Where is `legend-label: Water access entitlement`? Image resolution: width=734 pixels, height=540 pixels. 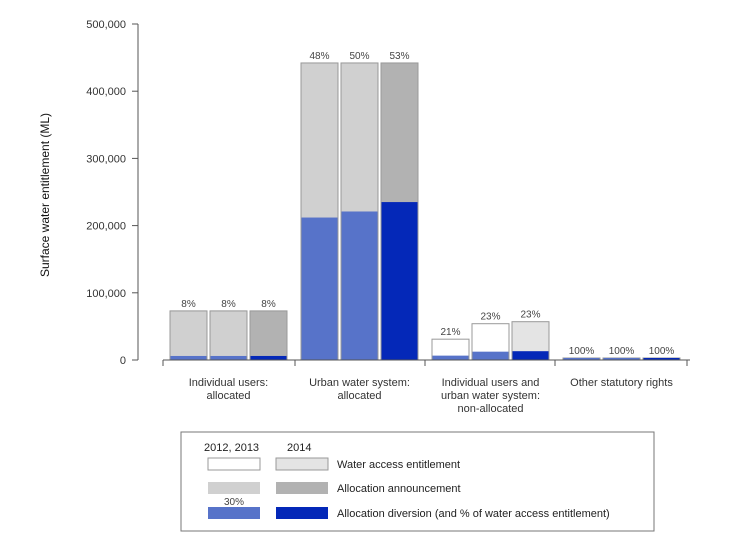 legend-label: Water access entitlement is located at coordinates (398, 465).